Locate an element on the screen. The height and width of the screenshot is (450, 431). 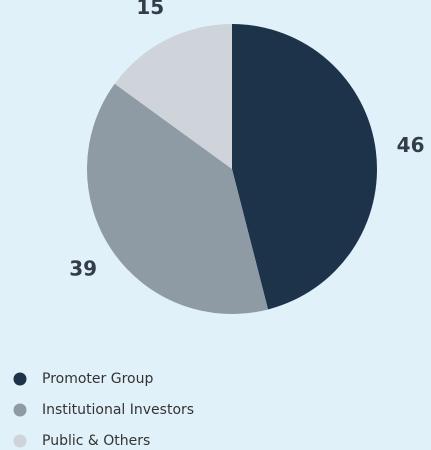
data-label: 46 is located at coordinates (411, 145).